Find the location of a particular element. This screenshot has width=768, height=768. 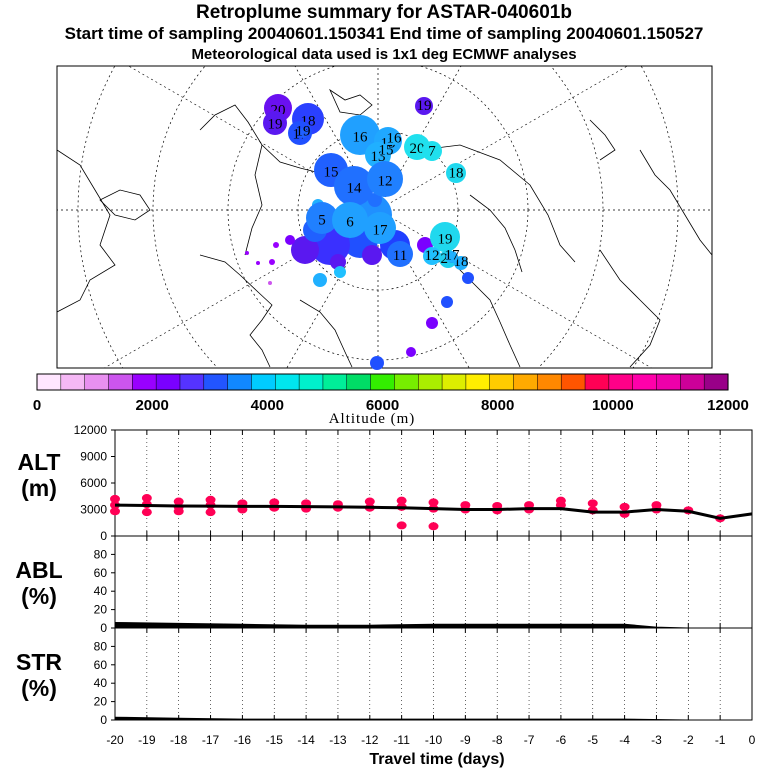

y-tick-label: 12000 is located at coordinates (91, 430).